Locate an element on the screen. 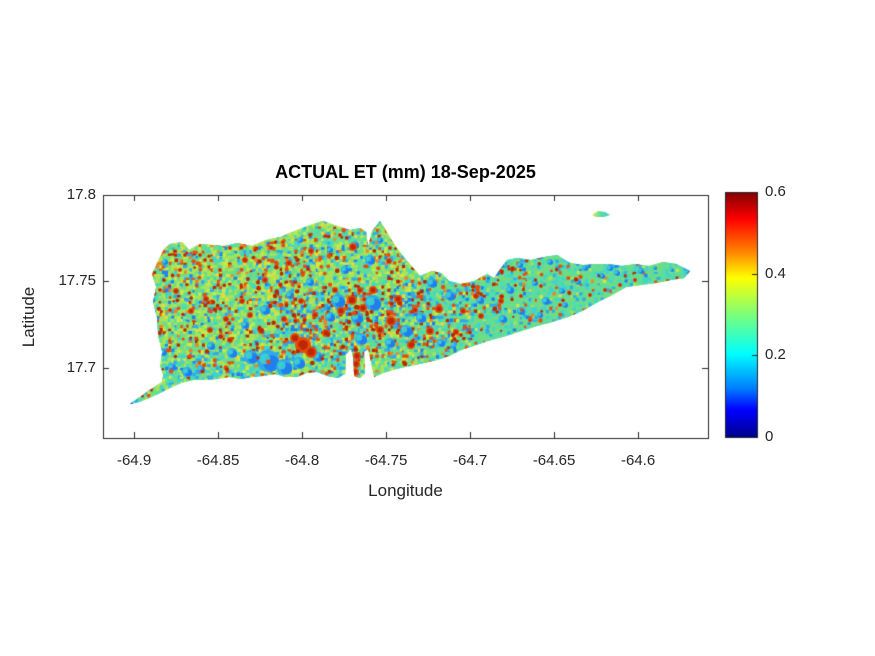 The image size is (875, 656). x-tick-label: -64.65 is located at coordinates (554, 460).